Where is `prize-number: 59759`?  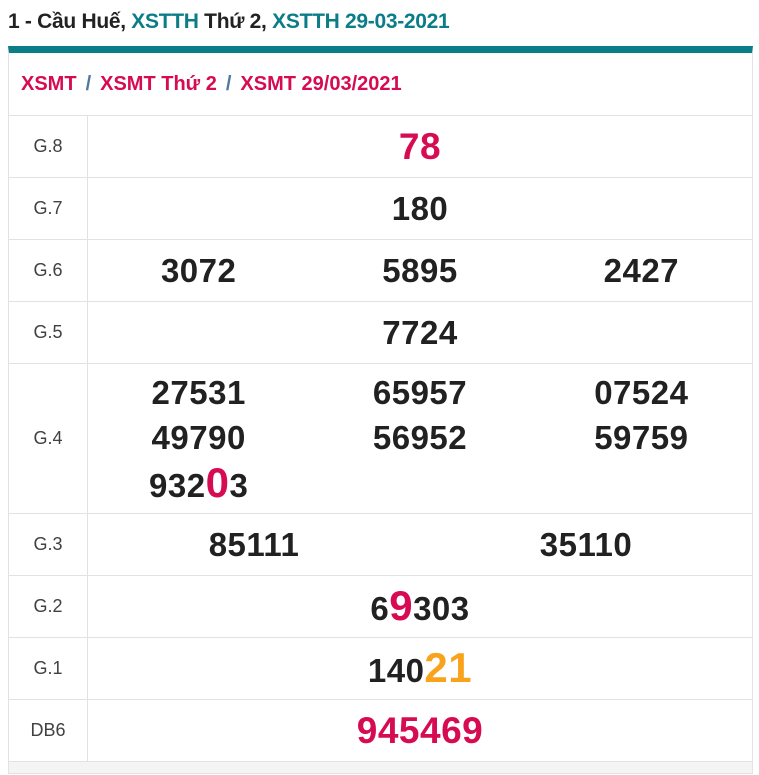 prize-number: 59759 is located at coordinates (641, 437).